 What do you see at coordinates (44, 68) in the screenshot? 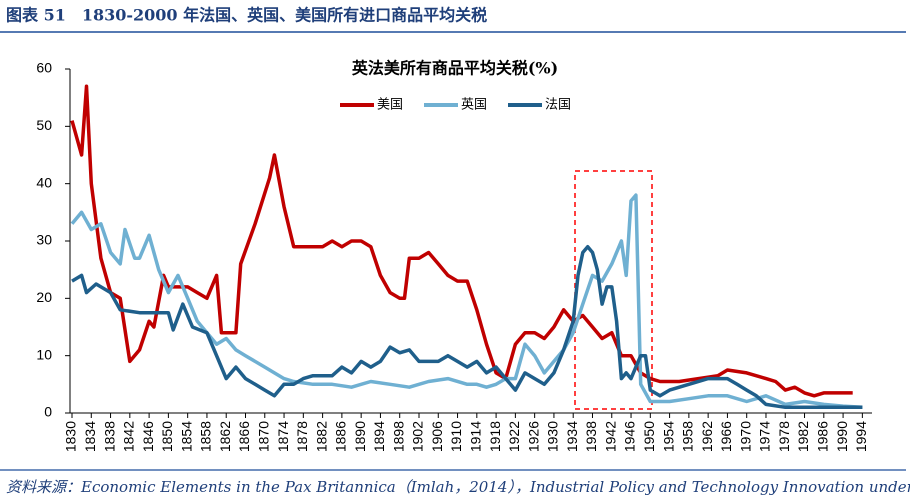
I see `y-tick-label: 60` at bounding box center [44, 68].